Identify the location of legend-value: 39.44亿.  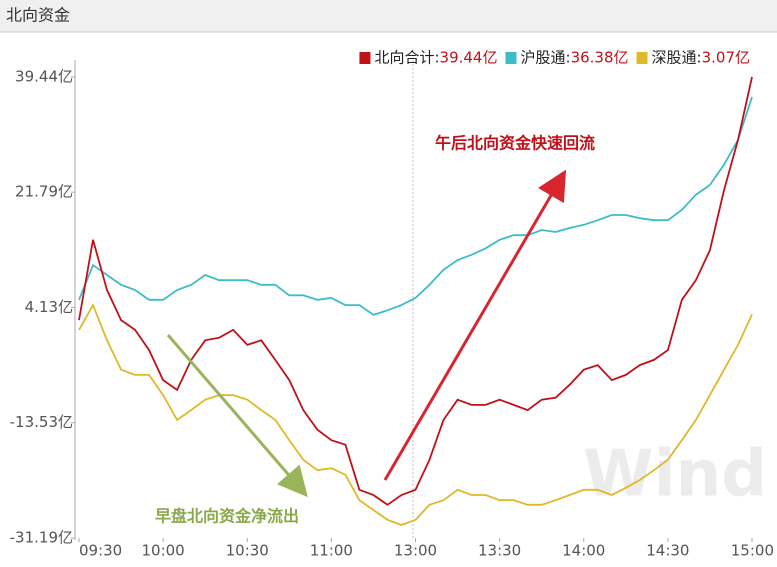
(469, 58).